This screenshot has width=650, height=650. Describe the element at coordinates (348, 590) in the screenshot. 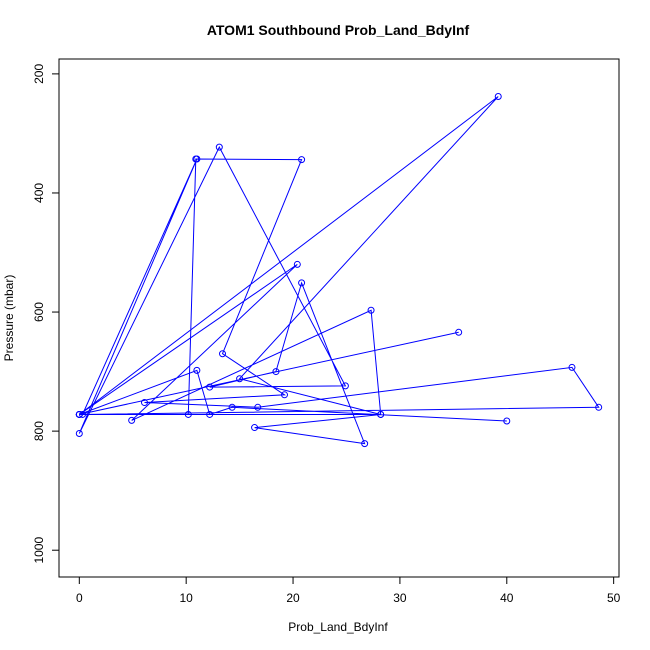

I see `x-axis: 0 10 20 30 40 50` at that location.